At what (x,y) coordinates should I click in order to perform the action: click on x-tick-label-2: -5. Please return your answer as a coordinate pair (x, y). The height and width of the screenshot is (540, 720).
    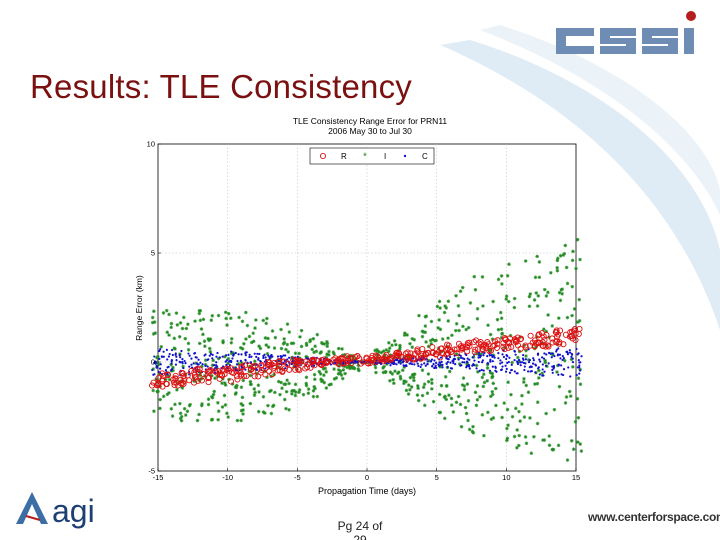
    Looking at the image, I should click on (297, 477).